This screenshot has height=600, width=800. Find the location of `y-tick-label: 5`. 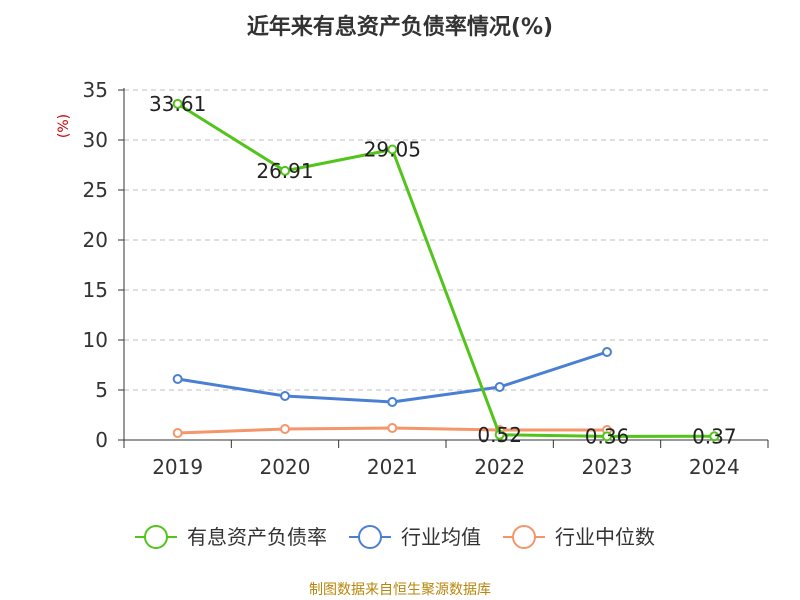

y-tick-label: 5 is located at coordinates (101, 390).